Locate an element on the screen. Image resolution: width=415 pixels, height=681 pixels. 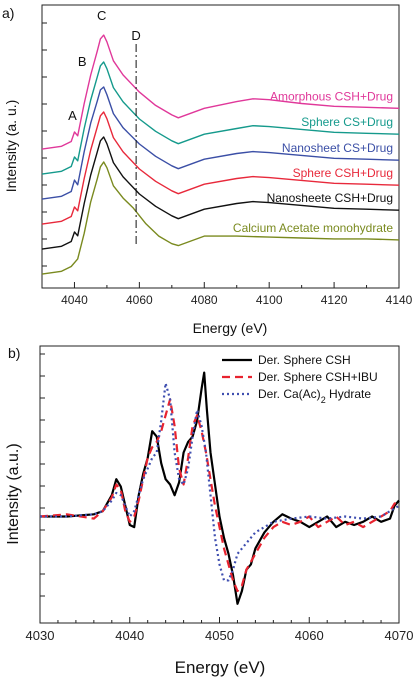
panel-a-x-tick-label: 4120 is located at coordinates (334, 300).